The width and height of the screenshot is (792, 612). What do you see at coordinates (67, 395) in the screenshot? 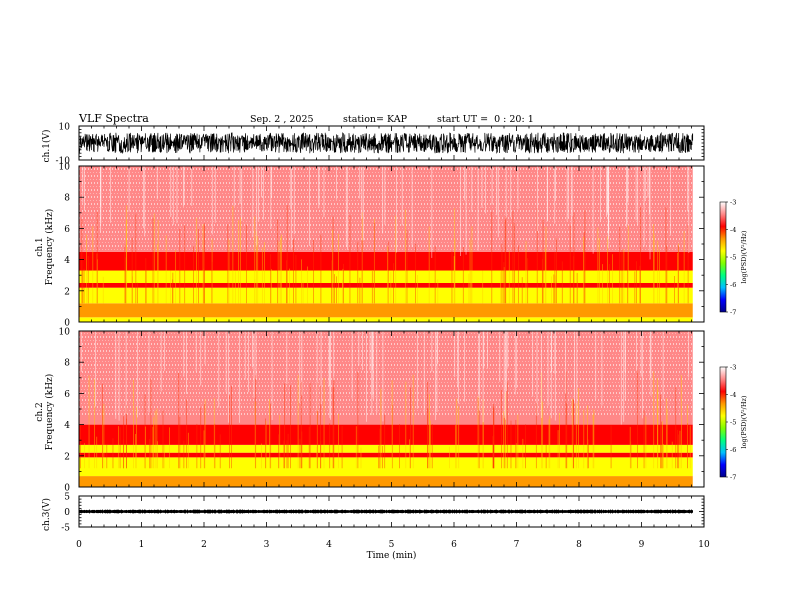
I see `ch2-spectrogram-tick-label: 6` at bounding box center [67, 395].